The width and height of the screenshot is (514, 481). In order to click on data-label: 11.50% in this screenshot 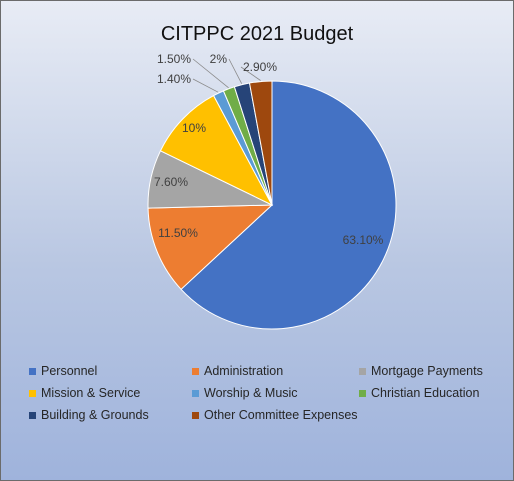, I will do `click(178, 233)`.